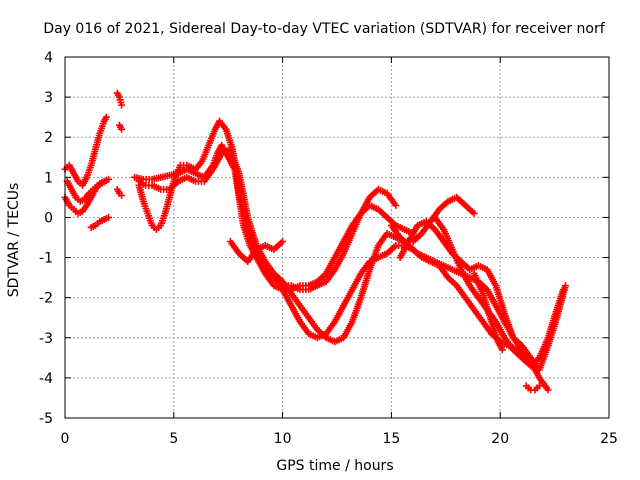 The image size is (640, 480). Describe the element at coordinates (46, 259) in the screenshot. I see `y-tick-label: -1` at that location.